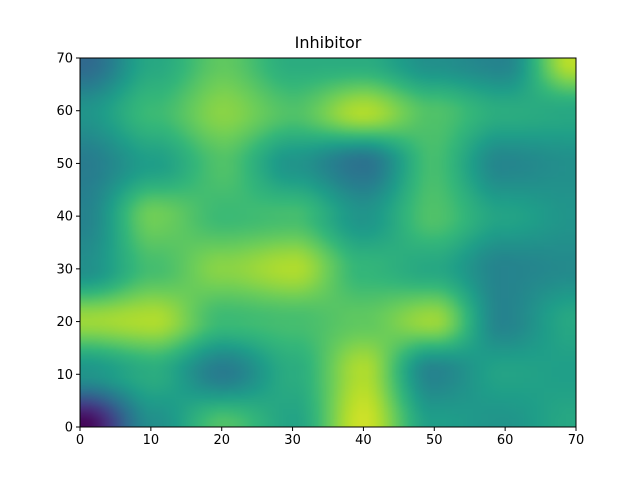 This screenshot has width=640, height=480. Describe the element at coordinates (434, 440) in the screenshot. I see `x-tick-label: 50` at that location.